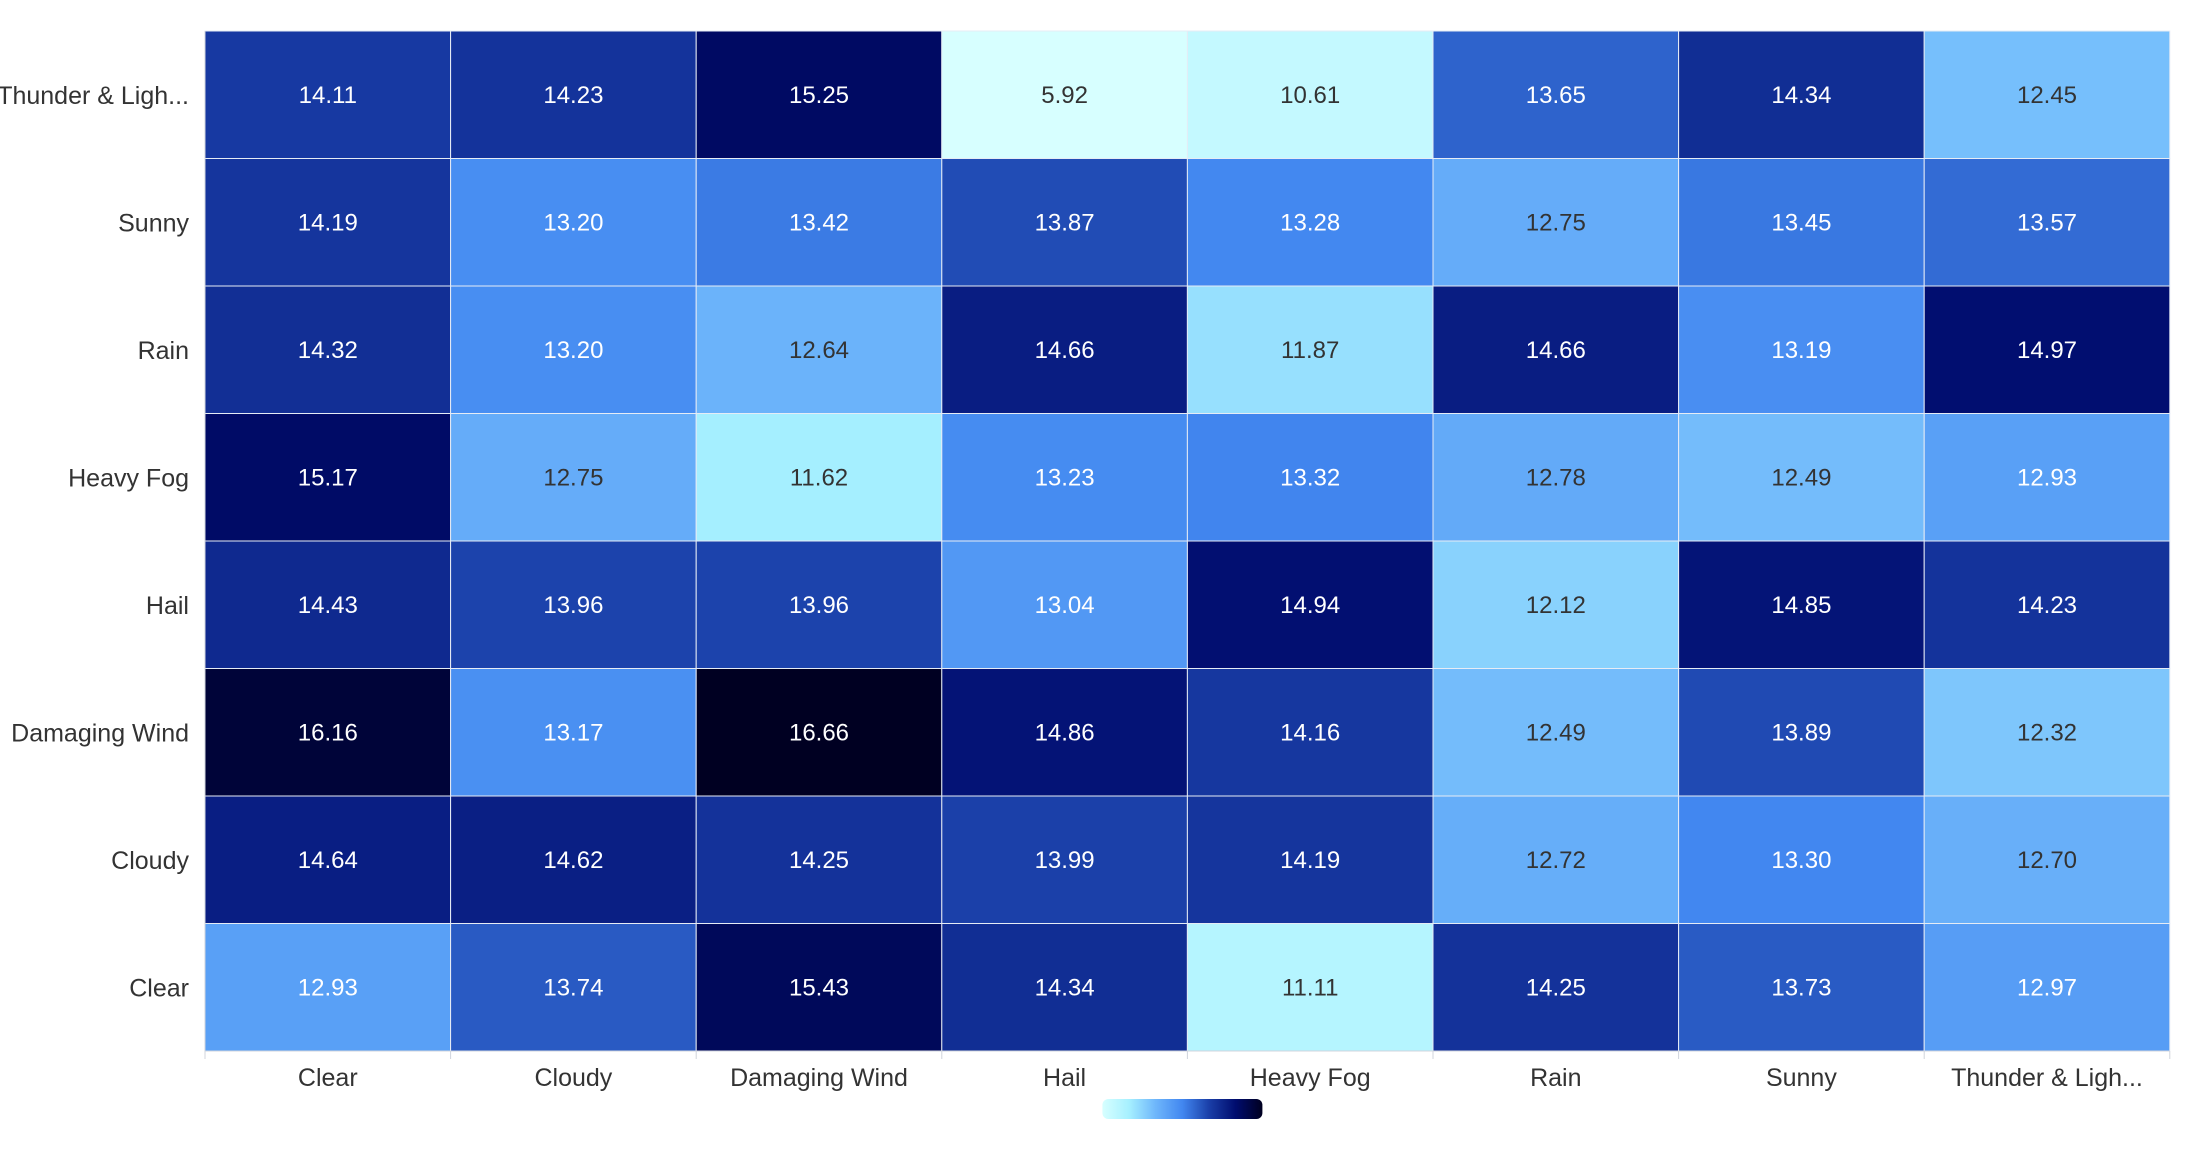 The width and height of the screenshot is (2204, 1153). What do you see at coordinates (1064, 1078) in the screenshot?
I see `x-tick-label: Hail` at bounding box center [1064, 1078].